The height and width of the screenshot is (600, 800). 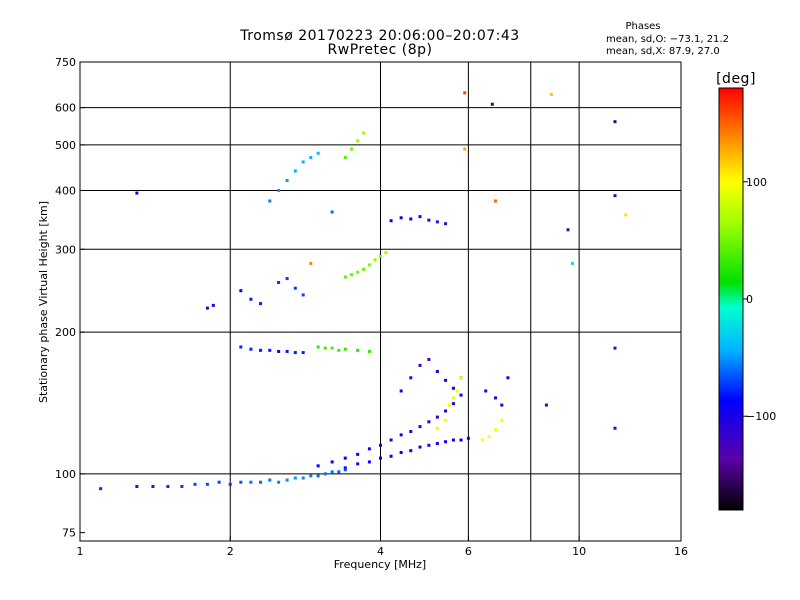 I want to click on x-tick-label: 4, so click(x=380, y=551).